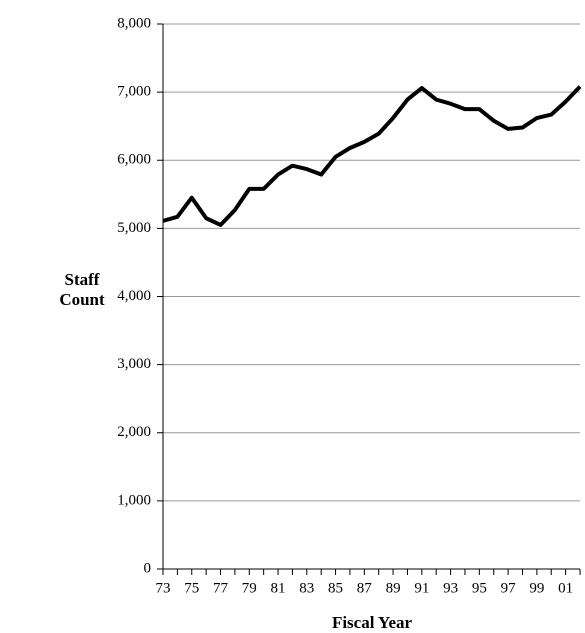 This screenshot has height=633, width=585. Describe the element at coordinates (134, 160) in the screenshot. I see `y-tick-label: 6,000` at that location.